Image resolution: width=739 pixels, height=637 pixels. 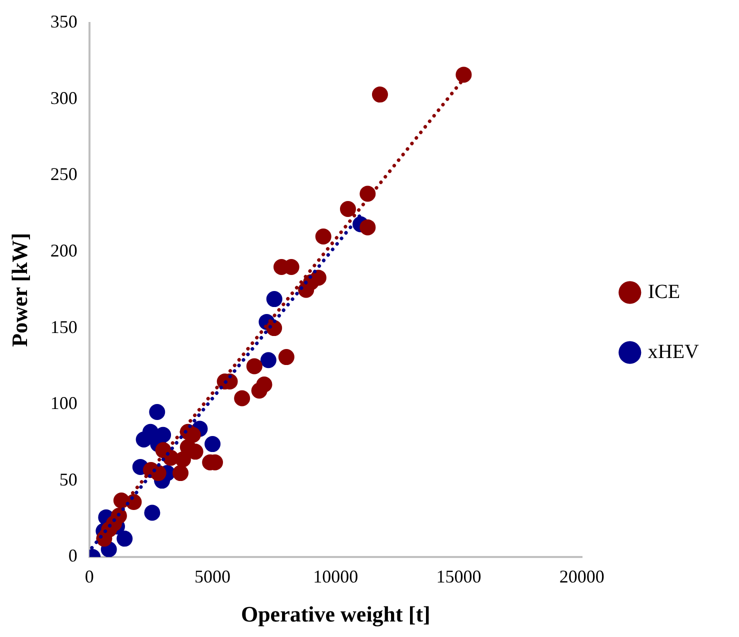 What do you see at coordinates (64, 250) in the screenshot?
I see `y-tick-label: 200` at bounding box center [64, 250].